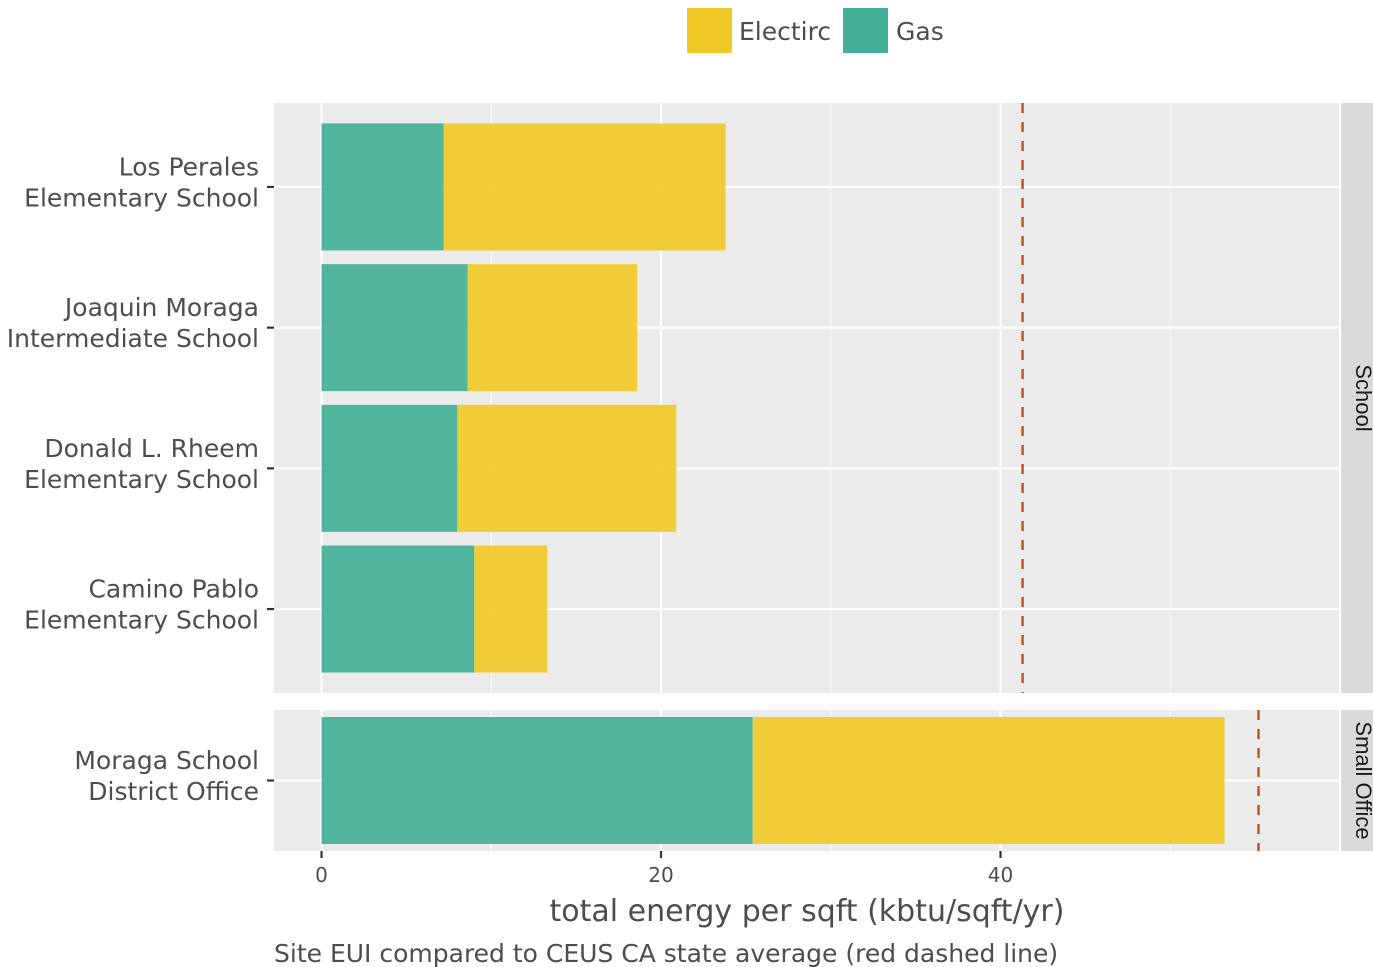 The height and width of the screenshot is (967, 1373). I want to click on strip-label: School, so click(1362, 397).